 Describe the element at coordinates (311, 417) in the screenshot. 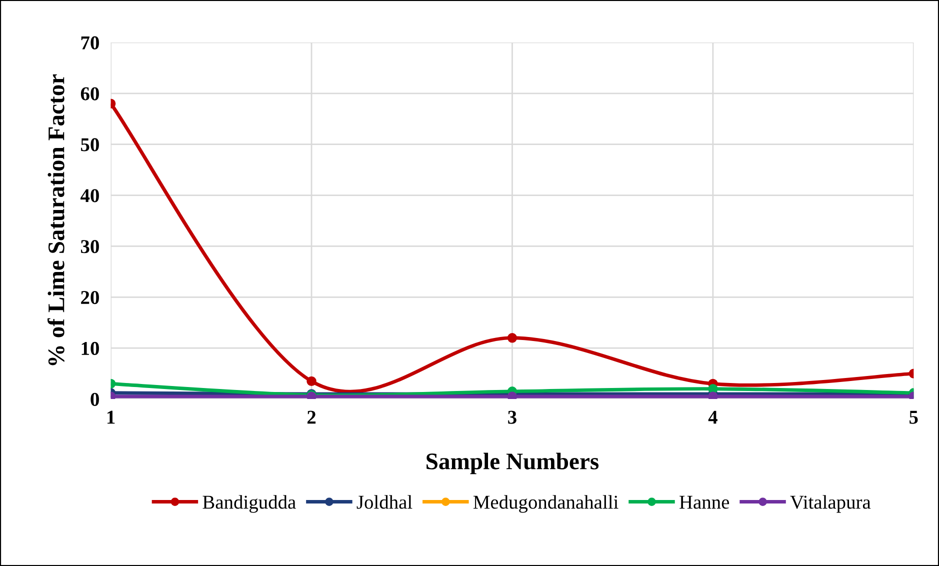

I see `x-tick-label: 2` at that location.